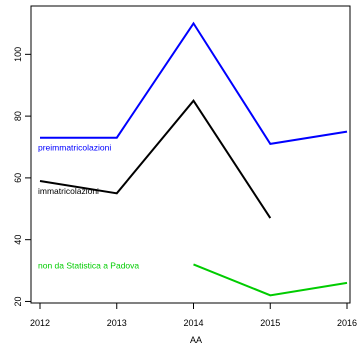  I want to click on y-tick-label: 80, so click(18, 116).